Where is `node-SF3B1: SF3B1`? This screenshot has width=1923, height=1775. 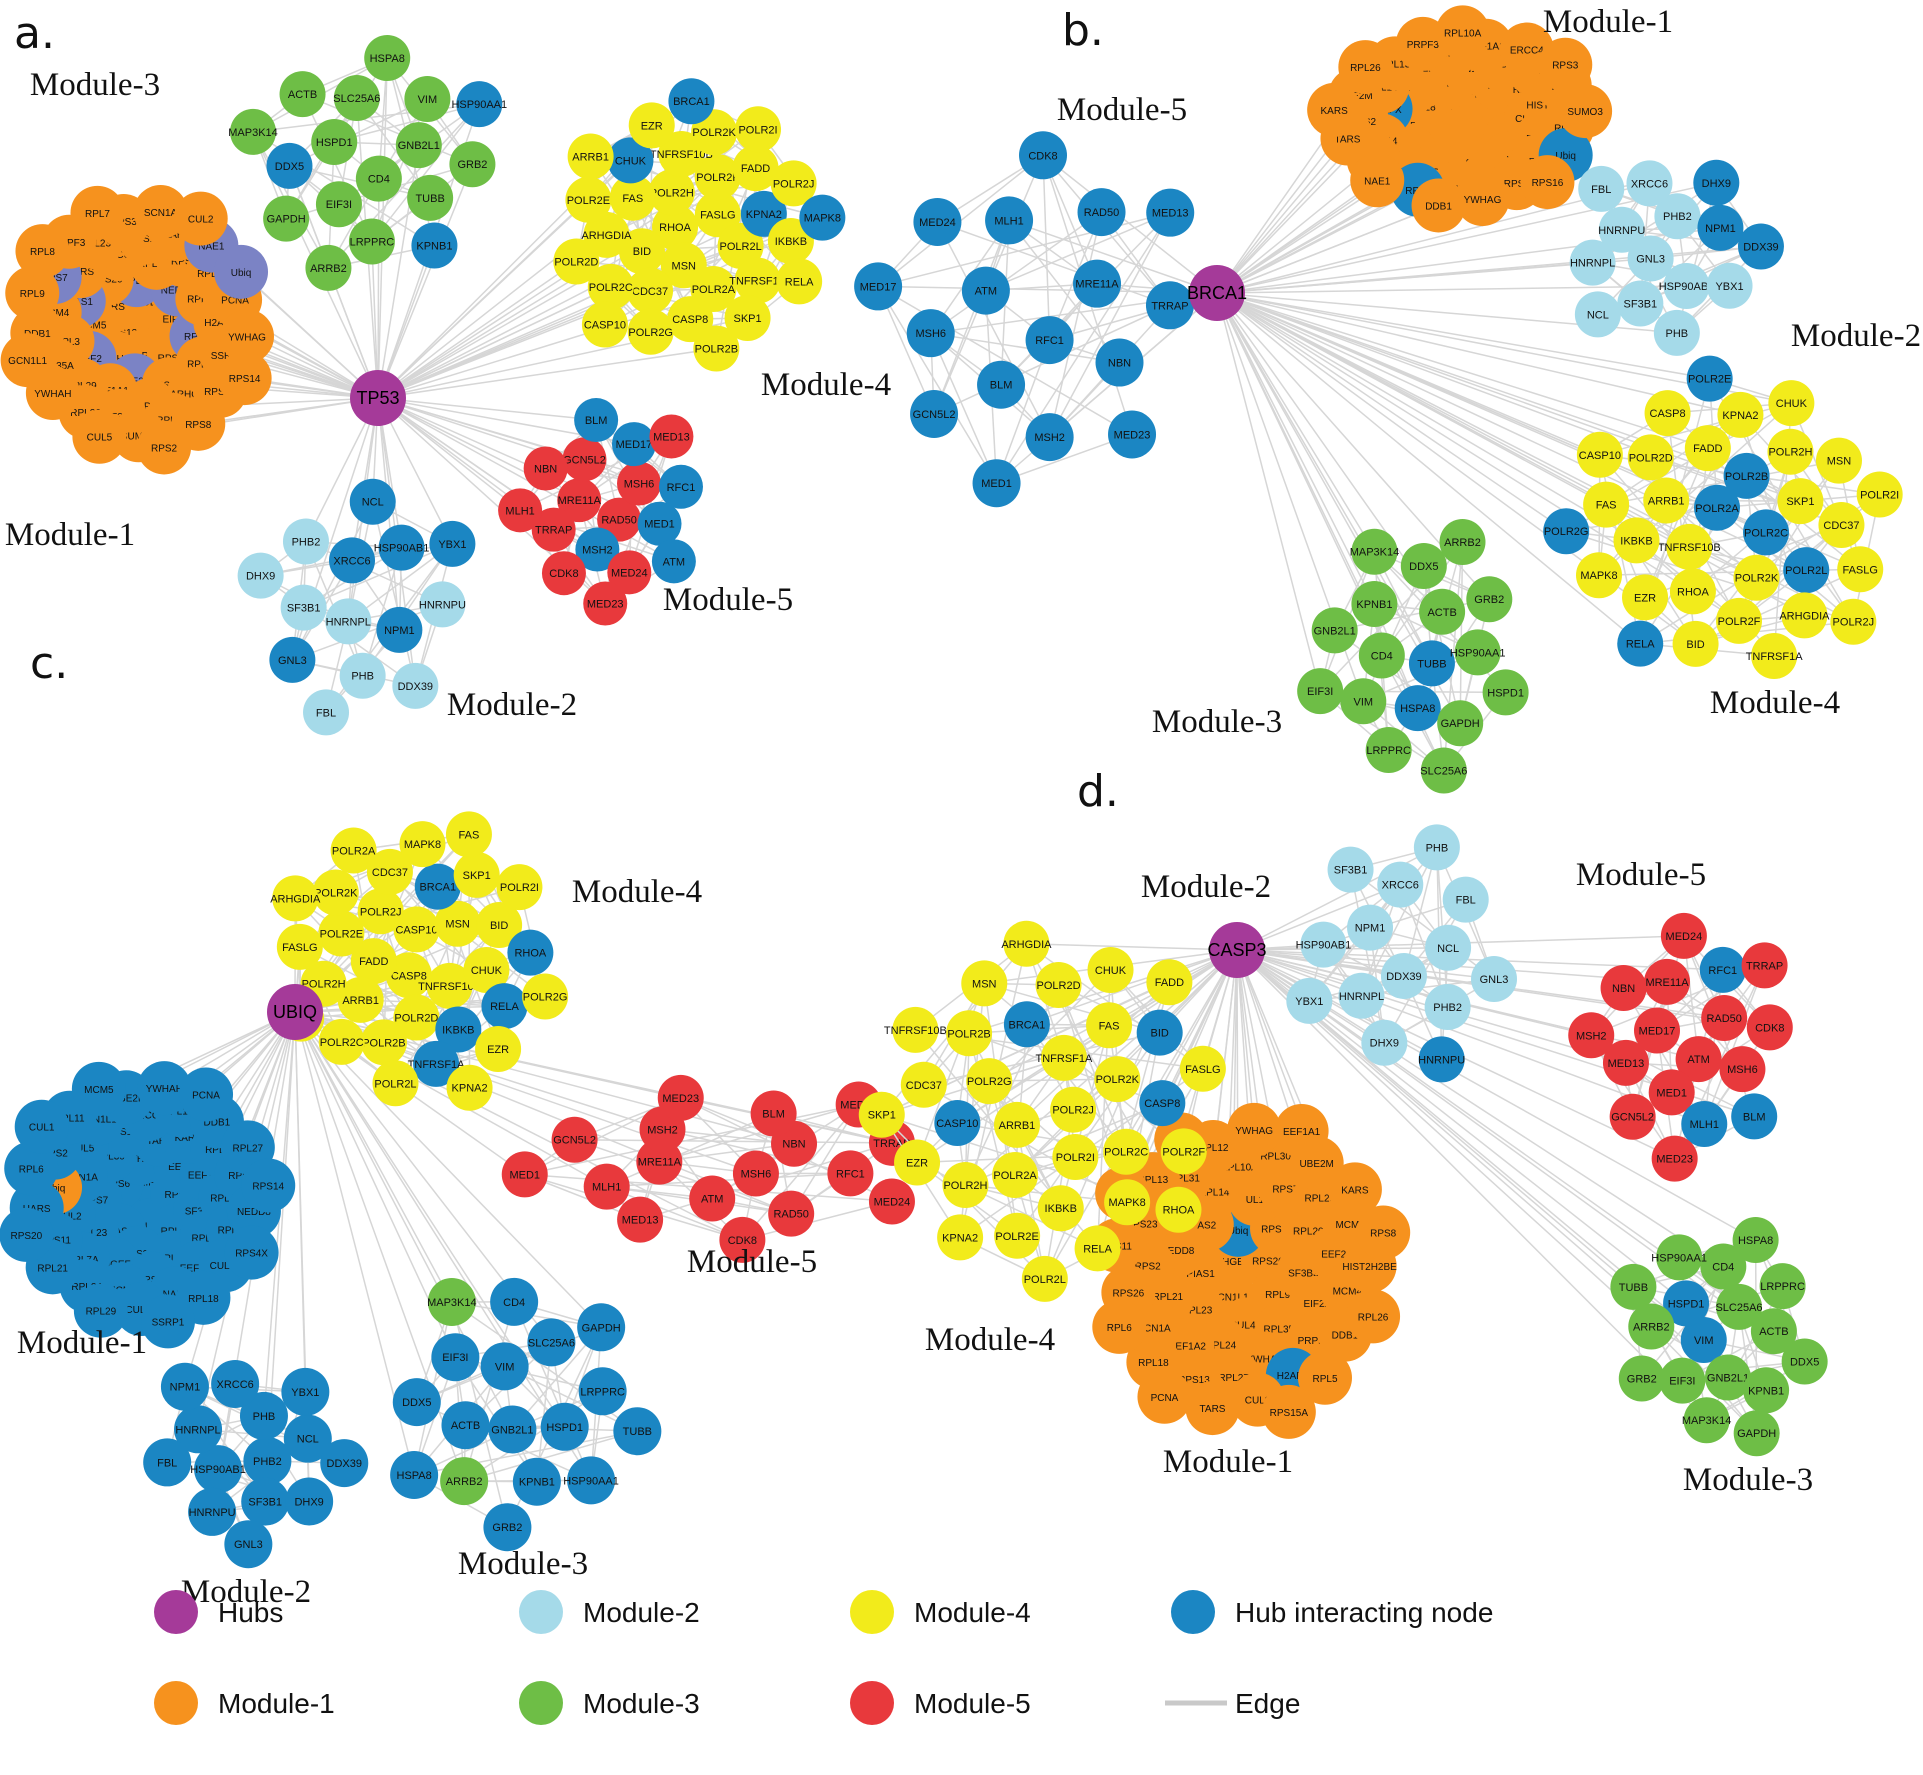 node-SF3B1: SF3B1 is located at coordinates (265, 1501).